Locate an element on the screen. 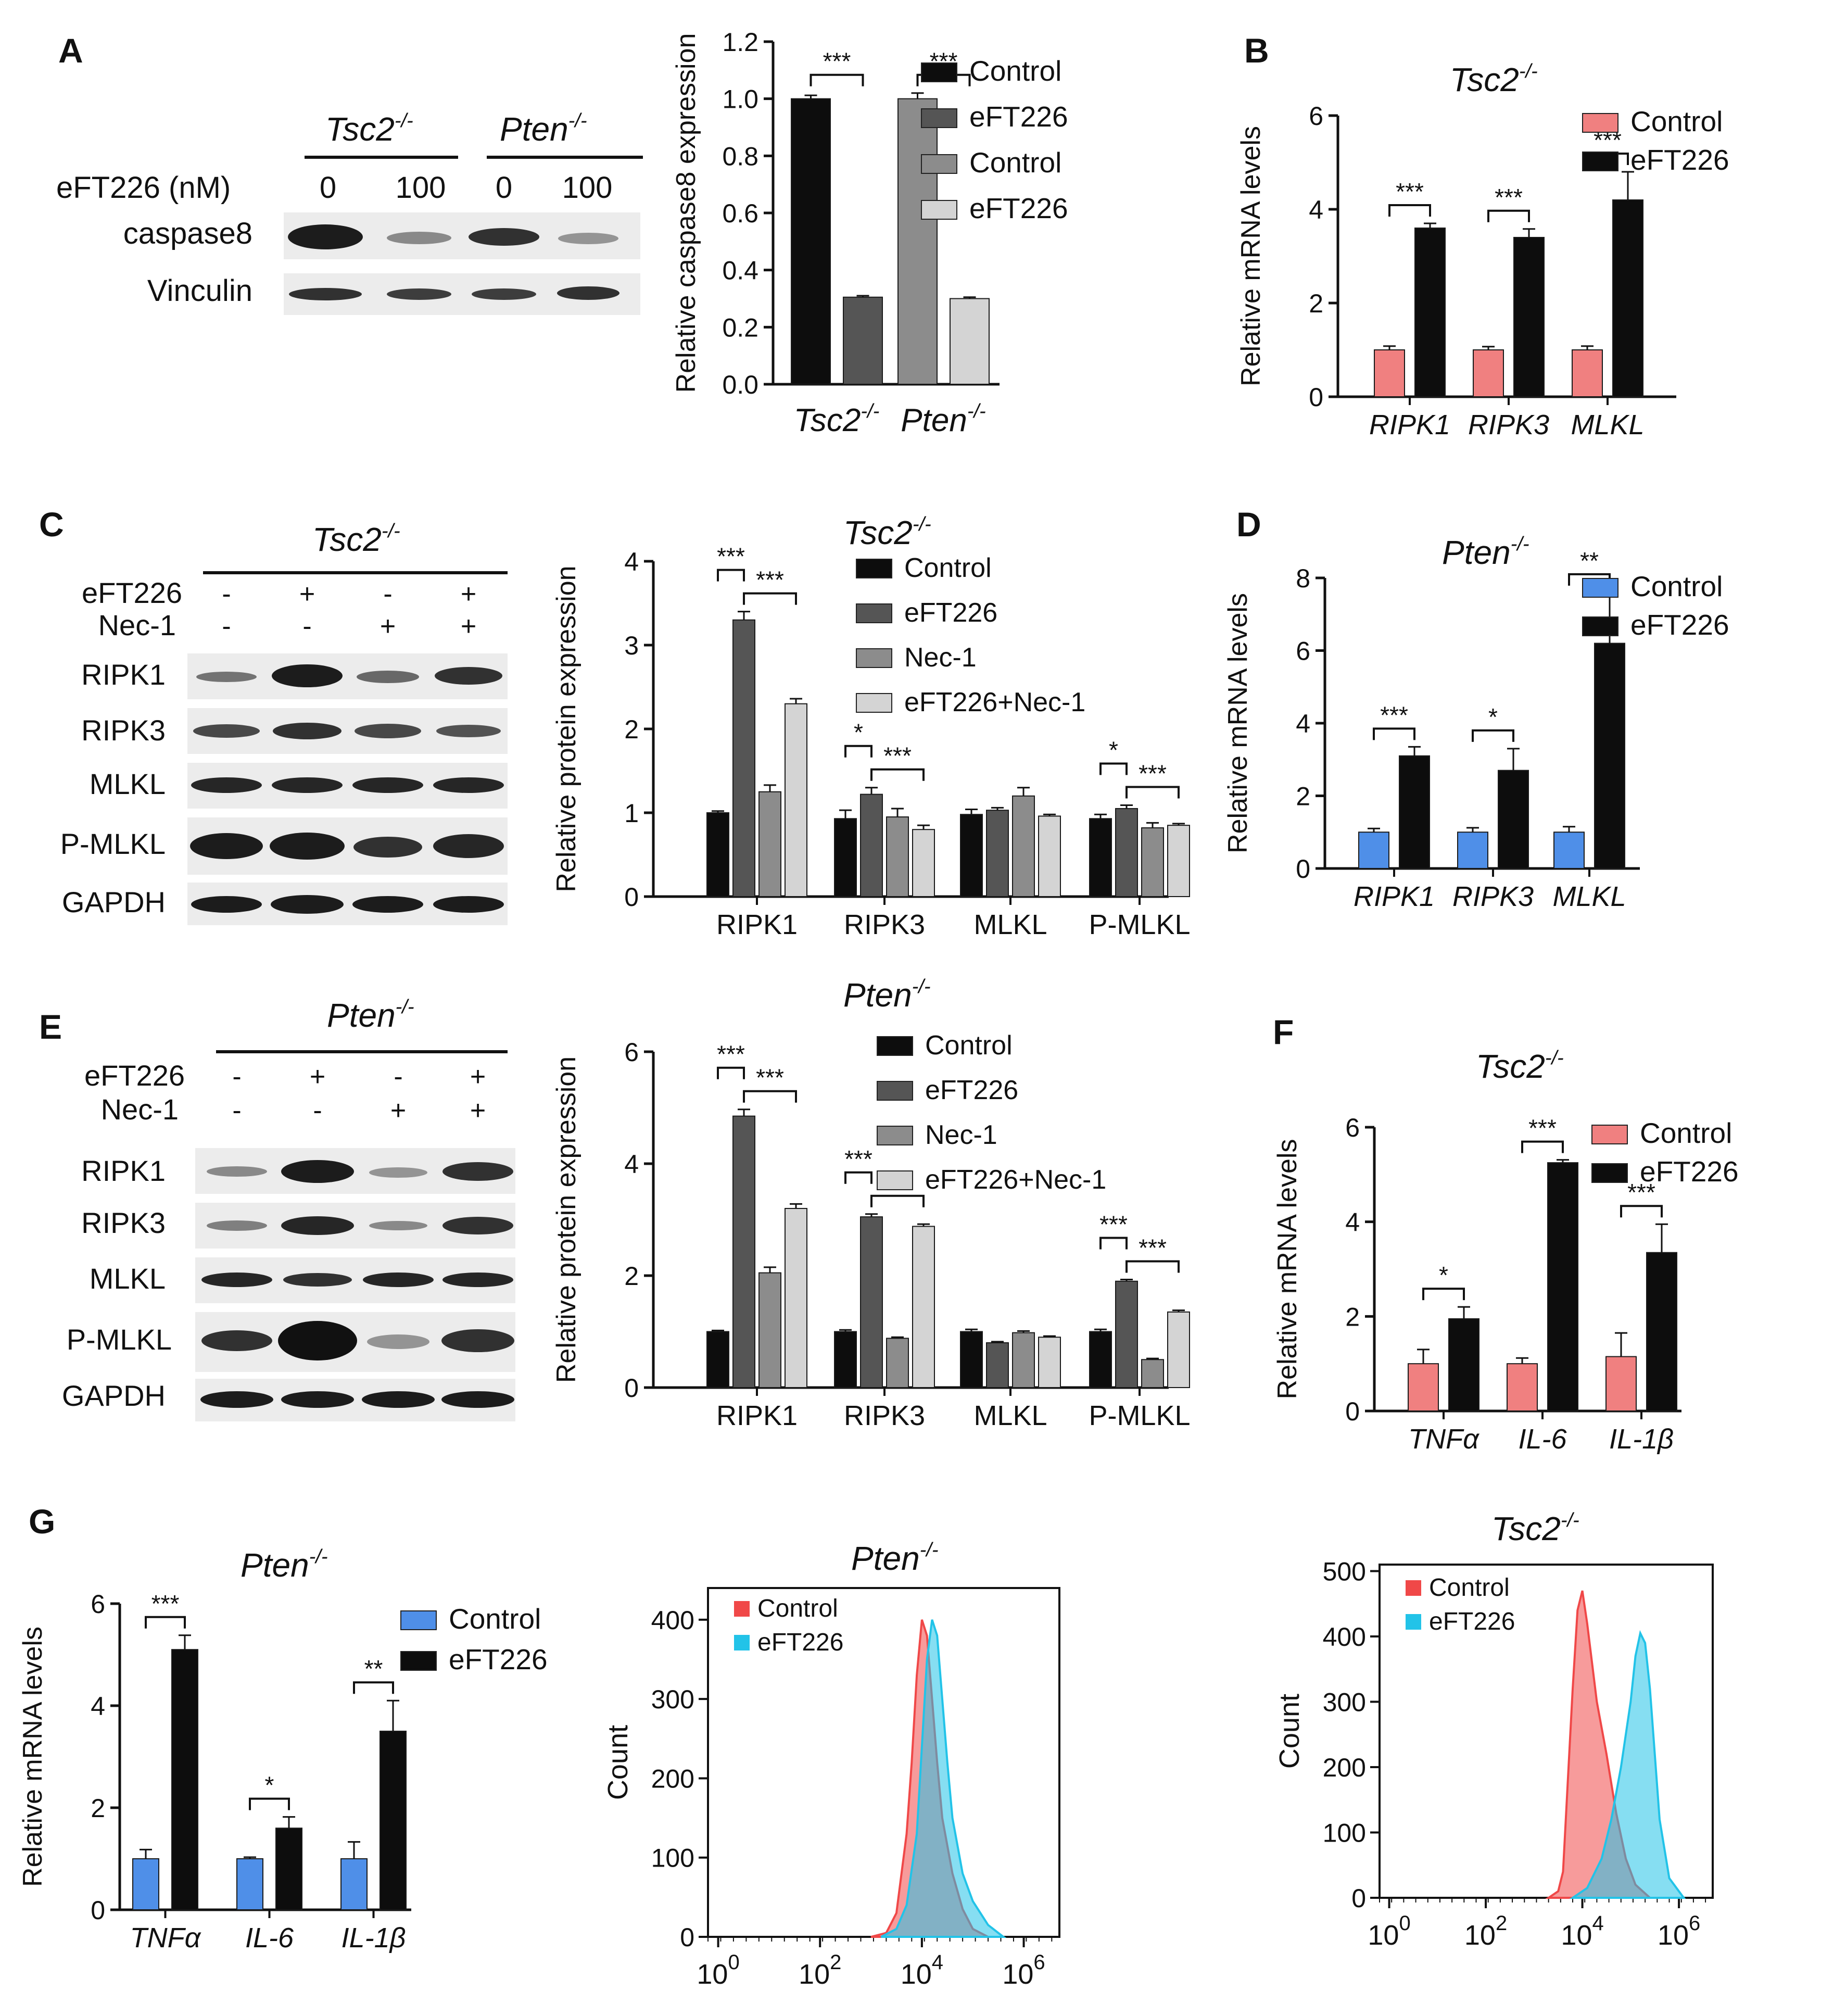 Image resolution: width=1821 pixels, height=2016 pixels. panel-label-g: G is located at coordinates (42, 1522).